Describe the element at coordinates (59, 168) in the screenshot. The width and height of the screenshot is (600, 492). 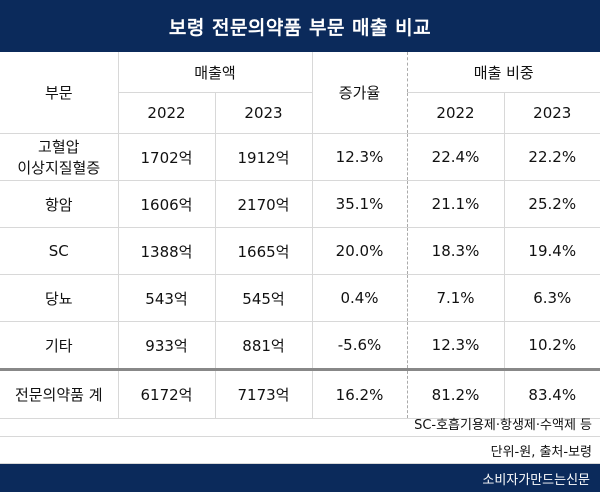
I see `dept-line2: 이상지질혈증` at that location.